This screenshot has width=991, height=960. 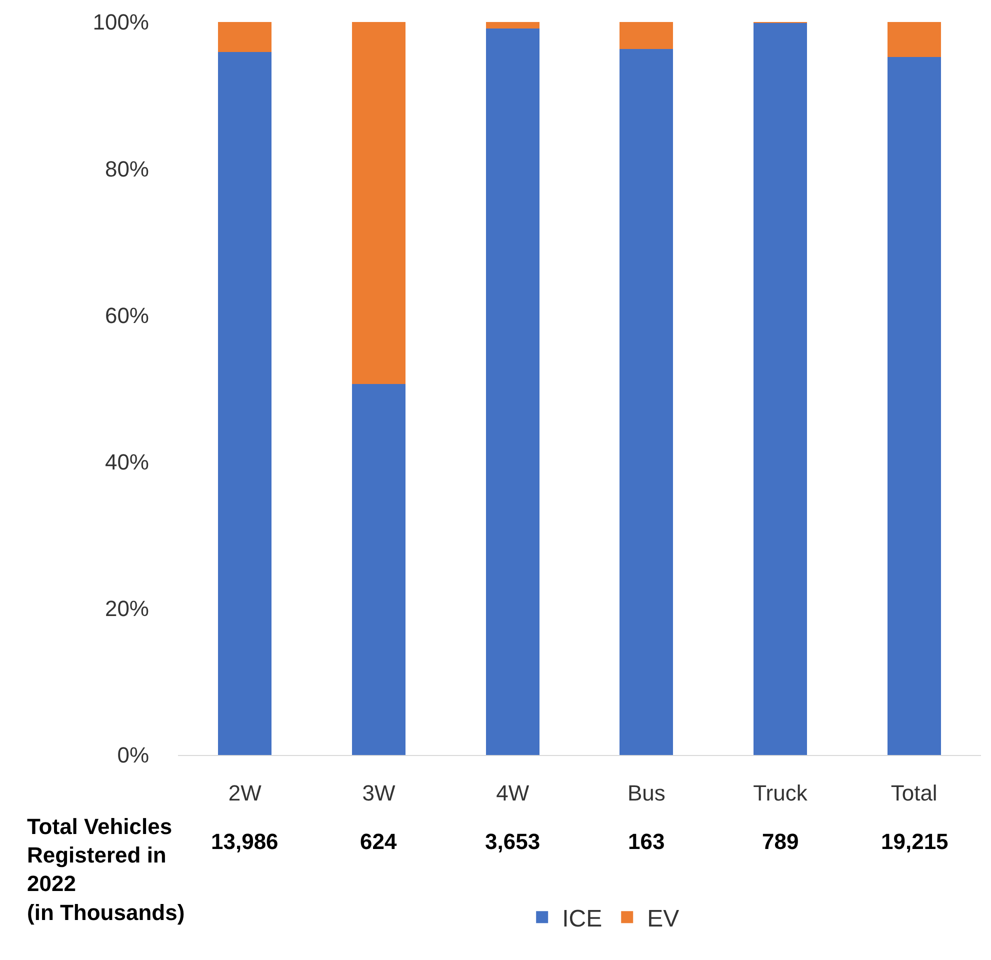 I want to click on x-tick-label: 3W, so click(x=379, y=793).